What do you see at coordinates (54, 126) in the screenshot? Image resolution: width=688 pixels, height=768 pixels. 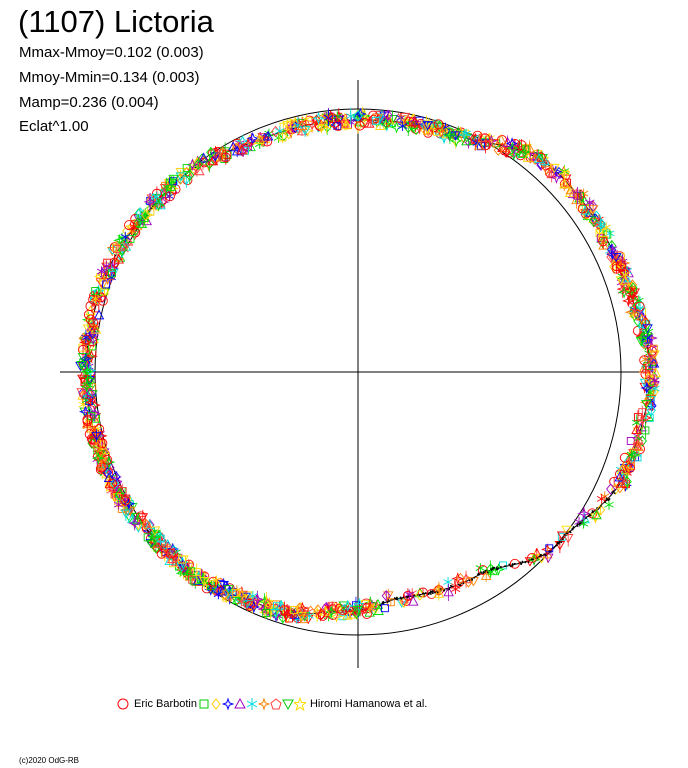 I see `stat-eclat: Eclat^1.00` at bounding box center [54, 126].